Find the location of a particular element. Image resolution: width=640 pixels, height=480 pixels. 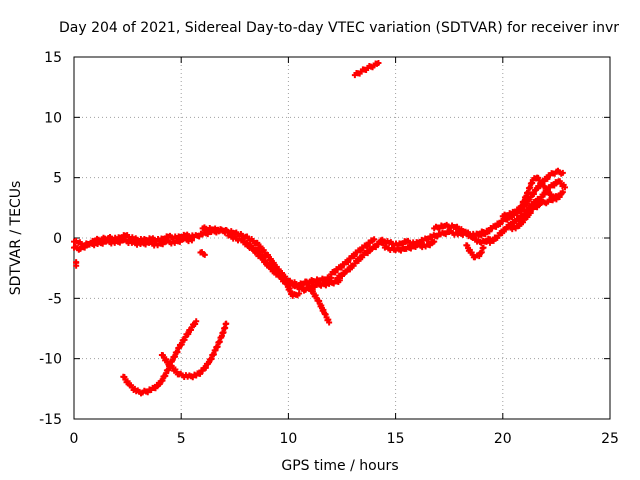

y-tick-label: 10 is located at coordinates (53, 118).